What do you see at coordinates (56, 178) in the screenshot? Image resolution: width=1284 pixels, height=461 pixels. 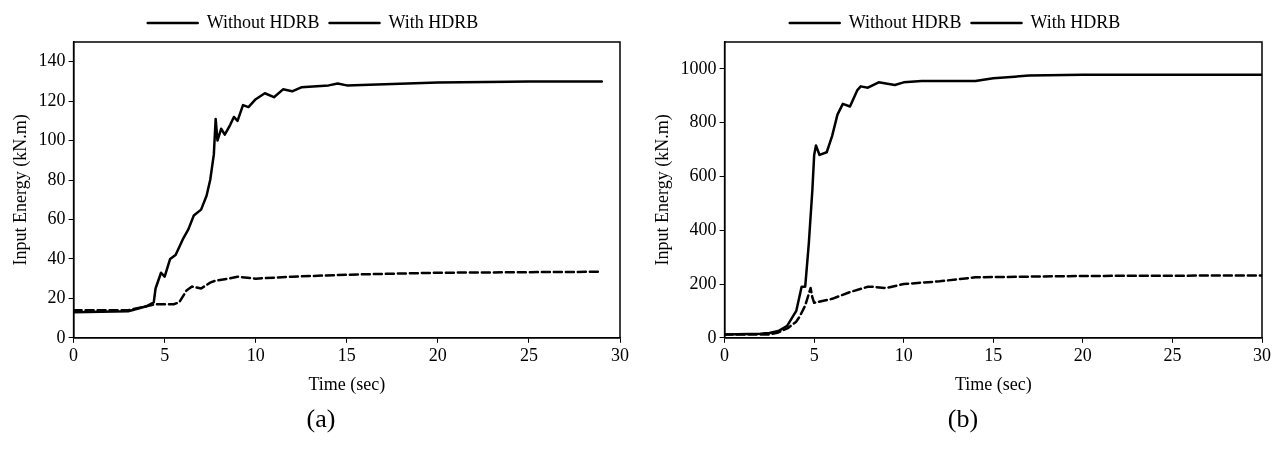 I see `y-tick-label: 80` at bounding box center [56, 178].